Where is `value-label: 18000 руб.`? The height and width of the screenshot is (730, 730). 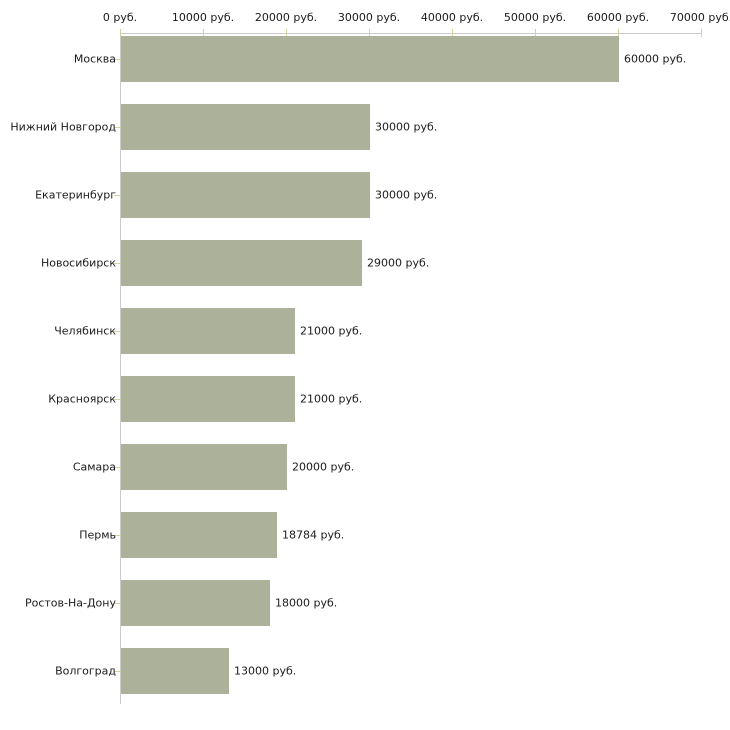 value-label: 18000 руб. is located at coordinates (306, 603).